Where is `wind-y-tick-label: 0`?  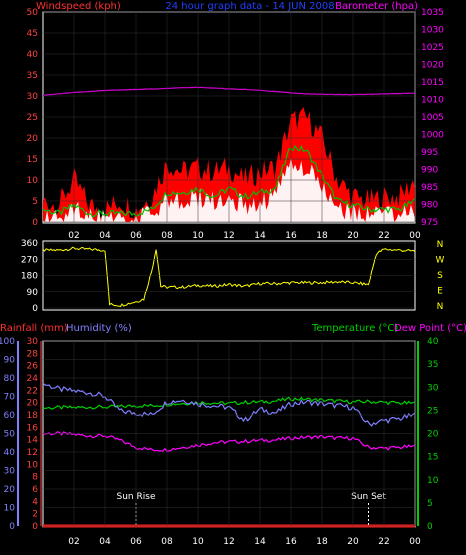 wind-y-tick-label: 0 is located at coordinates (35, 223).